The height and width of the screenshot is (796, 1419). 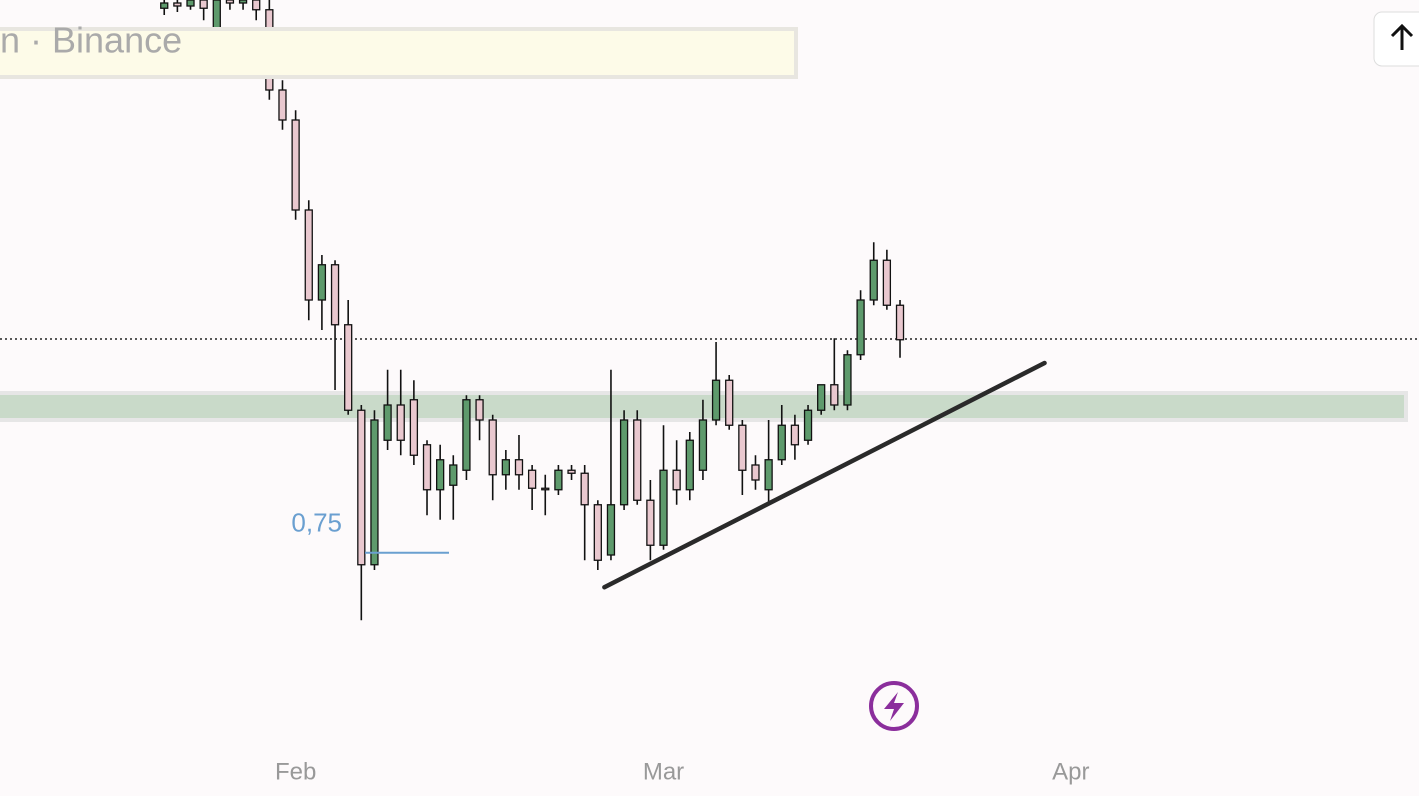 I want to click on icon-ring, so click(x=894, y=706).